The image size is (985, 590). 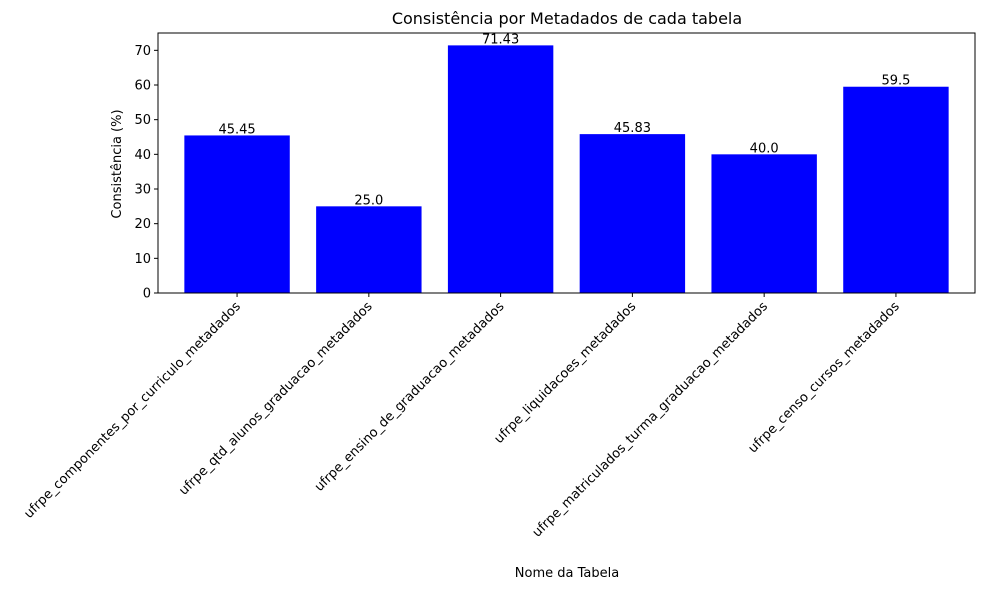 What do you see at coordinates (146, 173) in the screenshot?
I see `y-axis: 0 10 20 30 40 50 60 70` at bounding box center [146, 173].